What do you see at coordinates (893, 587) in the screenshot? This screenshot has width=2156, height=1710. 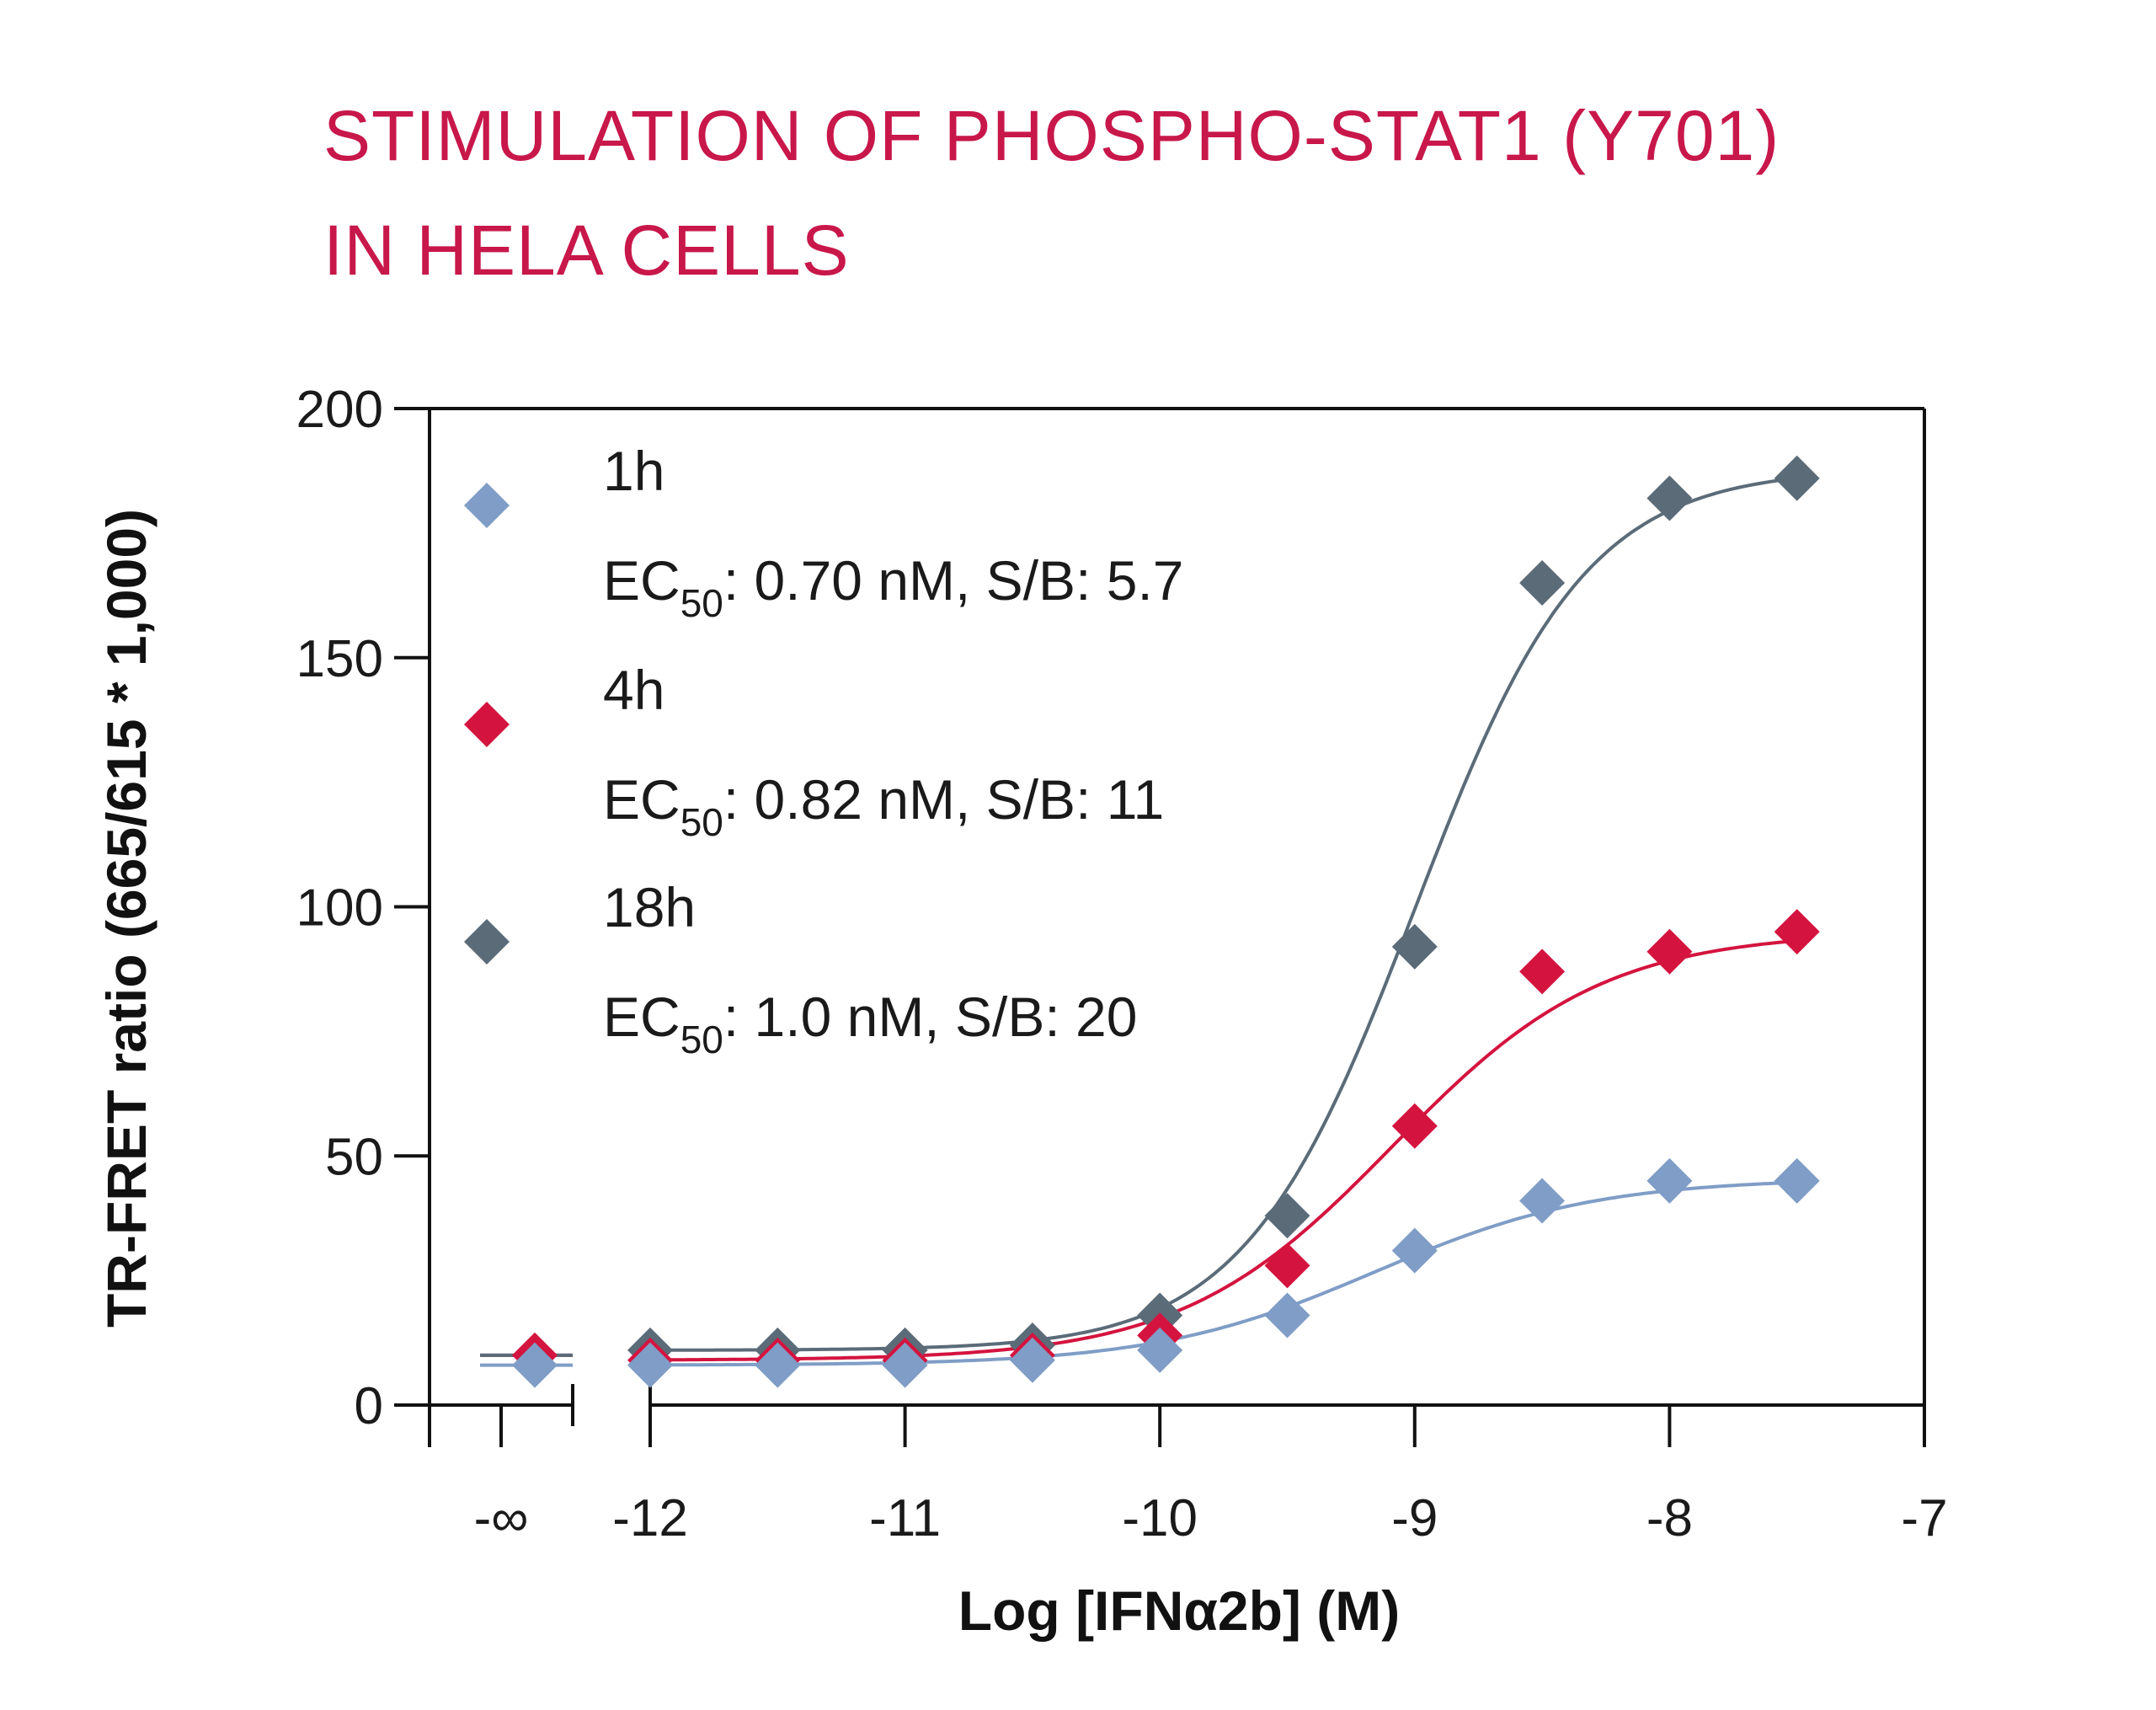 I see `legend-ec50-1h: EC50: 0.70 nM, S/B: 5.7` at bounding box center [893, 587].